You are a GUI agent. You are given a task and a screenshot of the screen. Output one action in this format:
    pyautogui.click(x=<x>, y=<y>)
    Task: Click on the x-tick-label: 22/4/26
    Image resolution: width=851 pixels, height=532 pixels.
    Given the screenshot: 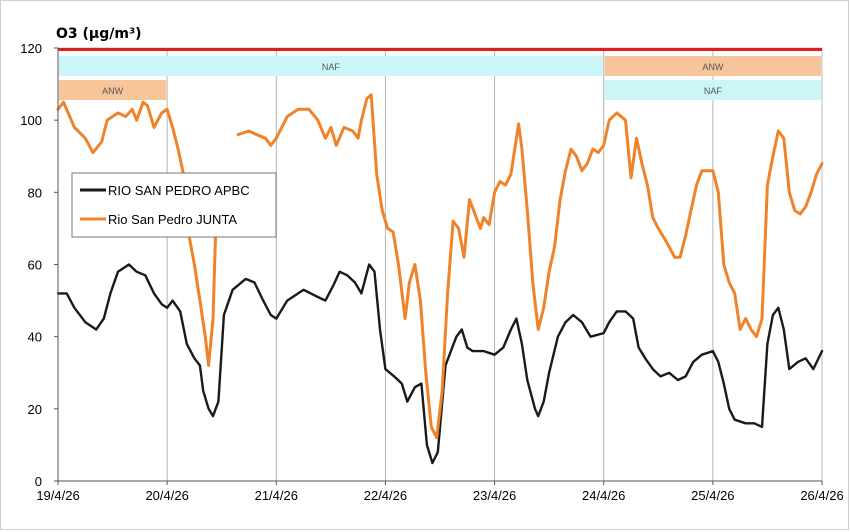 What is the action you would take?
    pyautogui.click(x=385, y=495)
    